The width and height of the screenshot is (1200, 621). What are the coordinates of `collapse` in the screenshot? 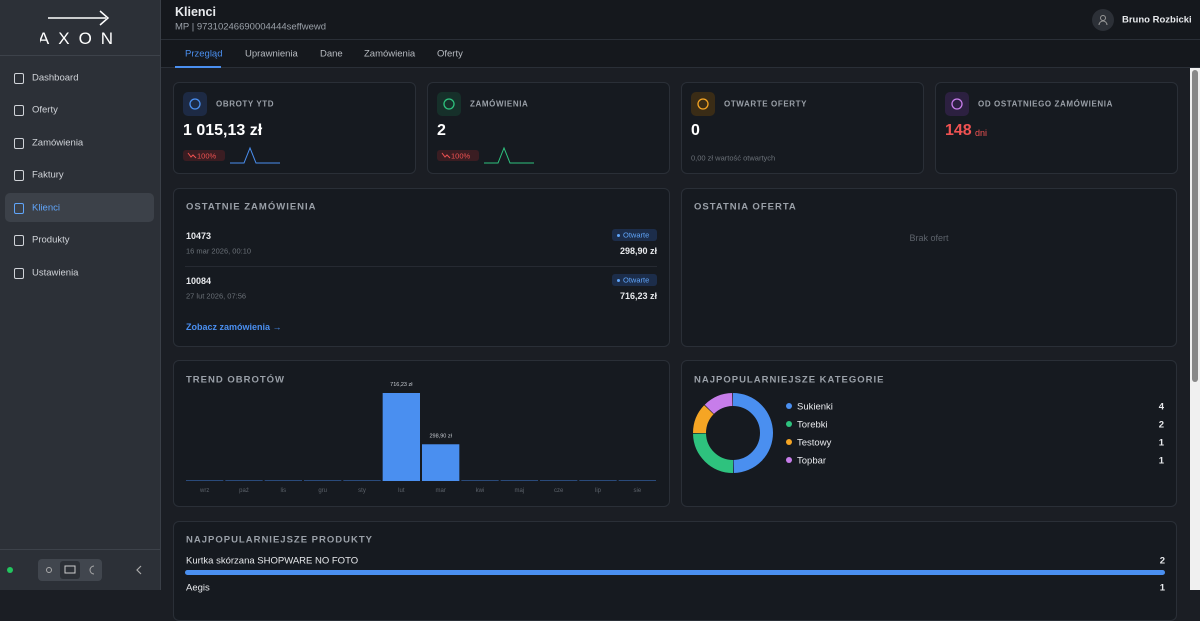 It's located at (139, 570).